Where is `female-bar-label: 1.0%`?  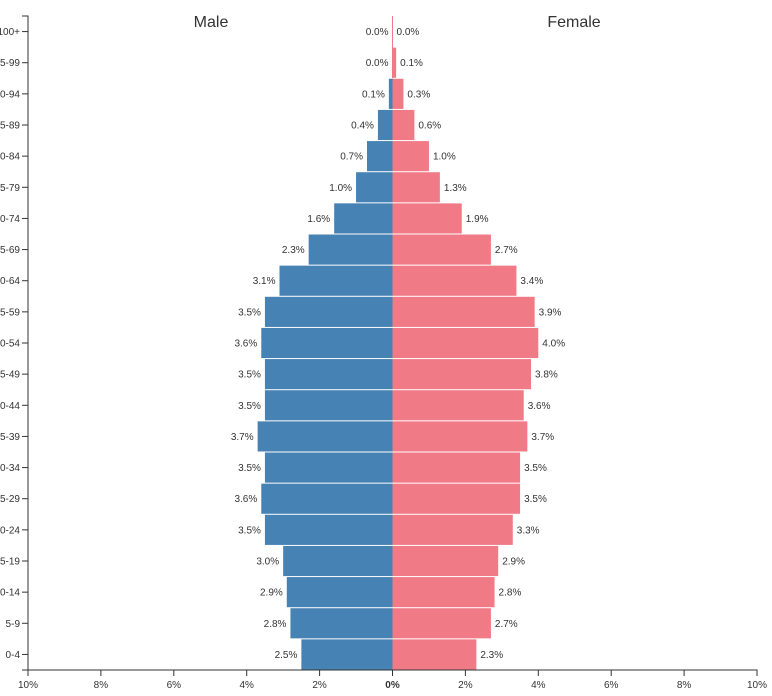
female-bar-label: 1.0% is located at coordinates (444, 157).